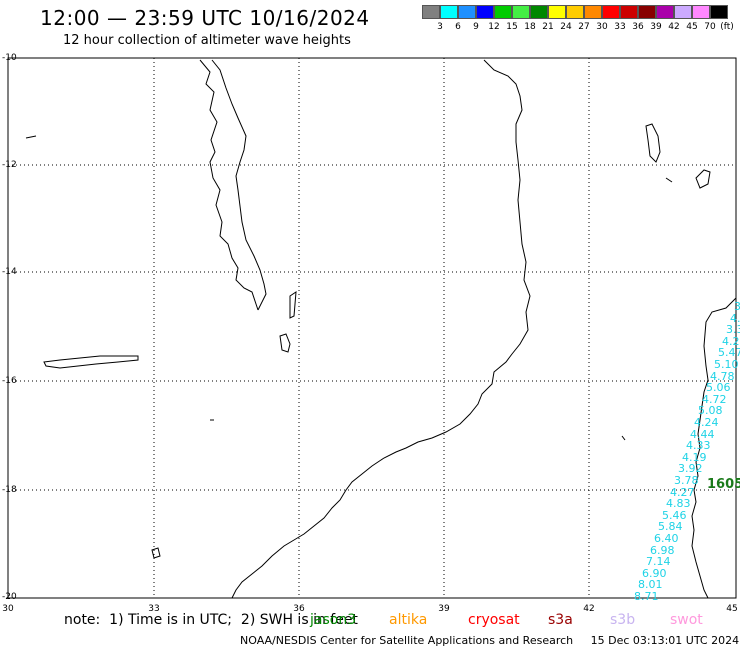 The height and width of the screenshot is (650, 740). I want to click on legend-label: 3, so click(440, 27).